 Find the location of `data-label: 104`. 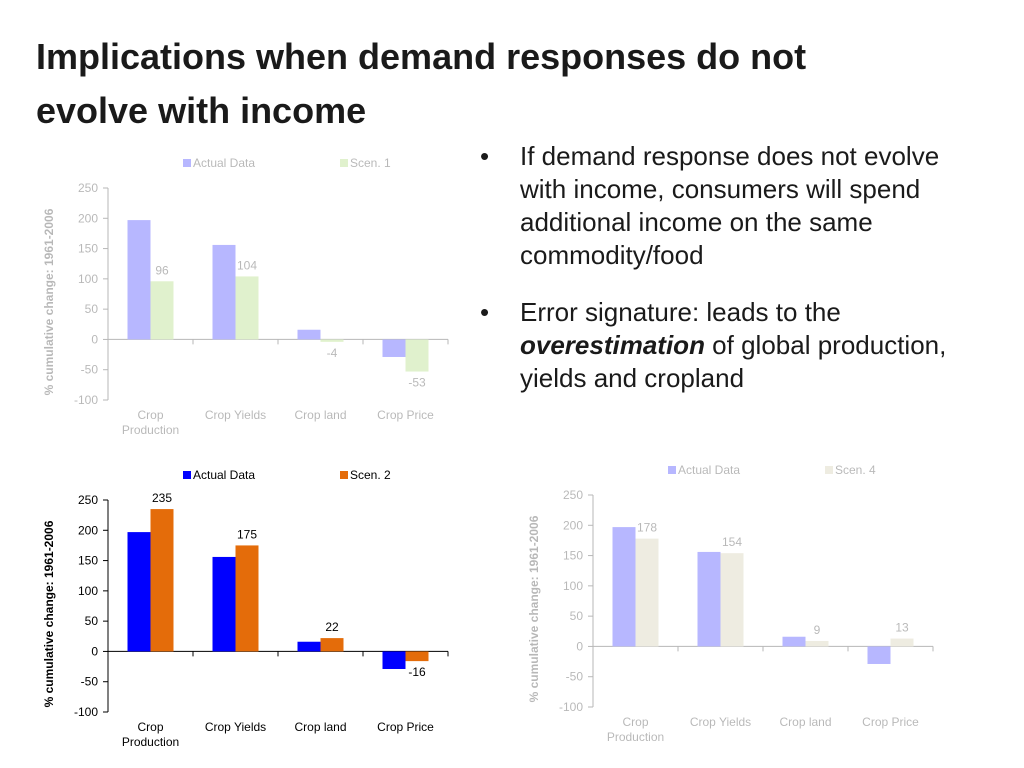

data-label: 104 is located at coordinates (247, 265).